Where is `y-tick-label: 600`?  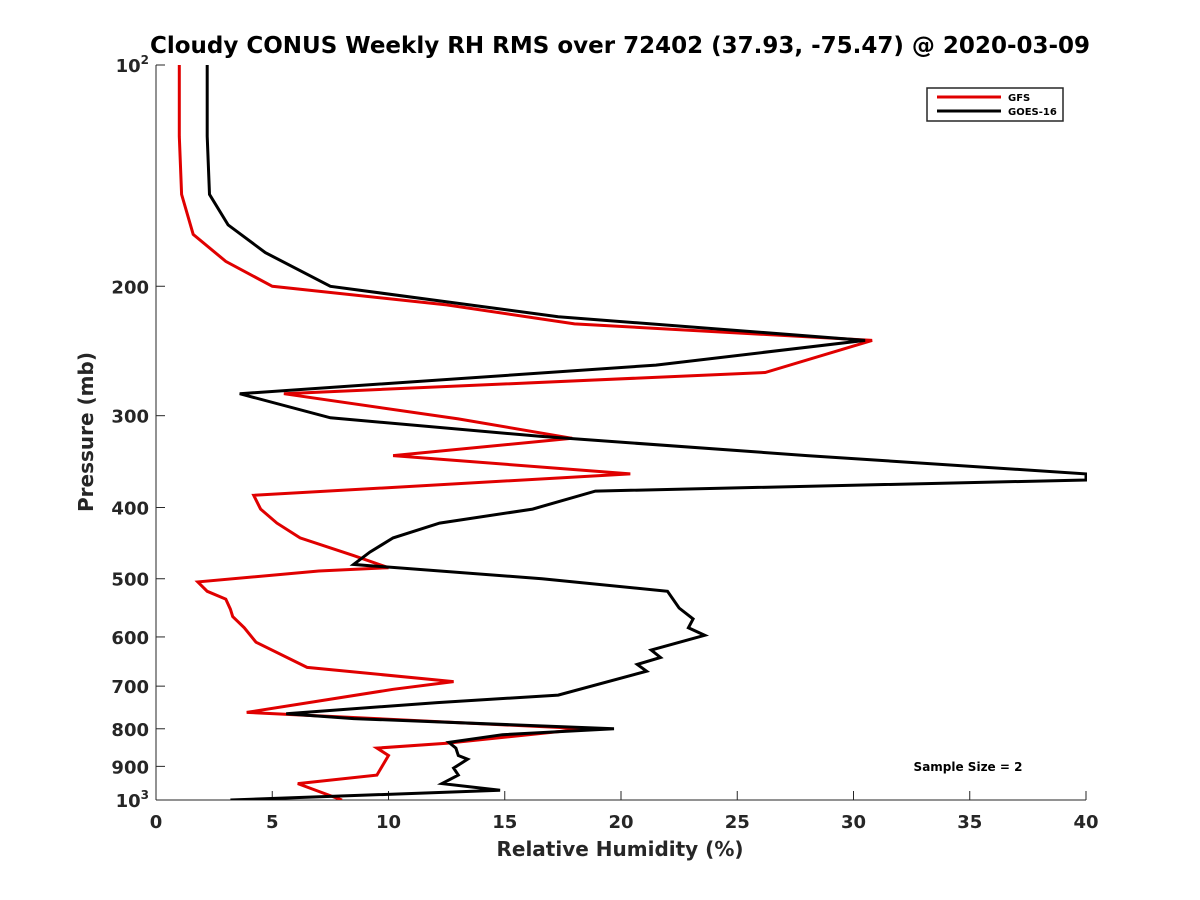
y-tick-label: 600 is located at coordinates (130, 638).